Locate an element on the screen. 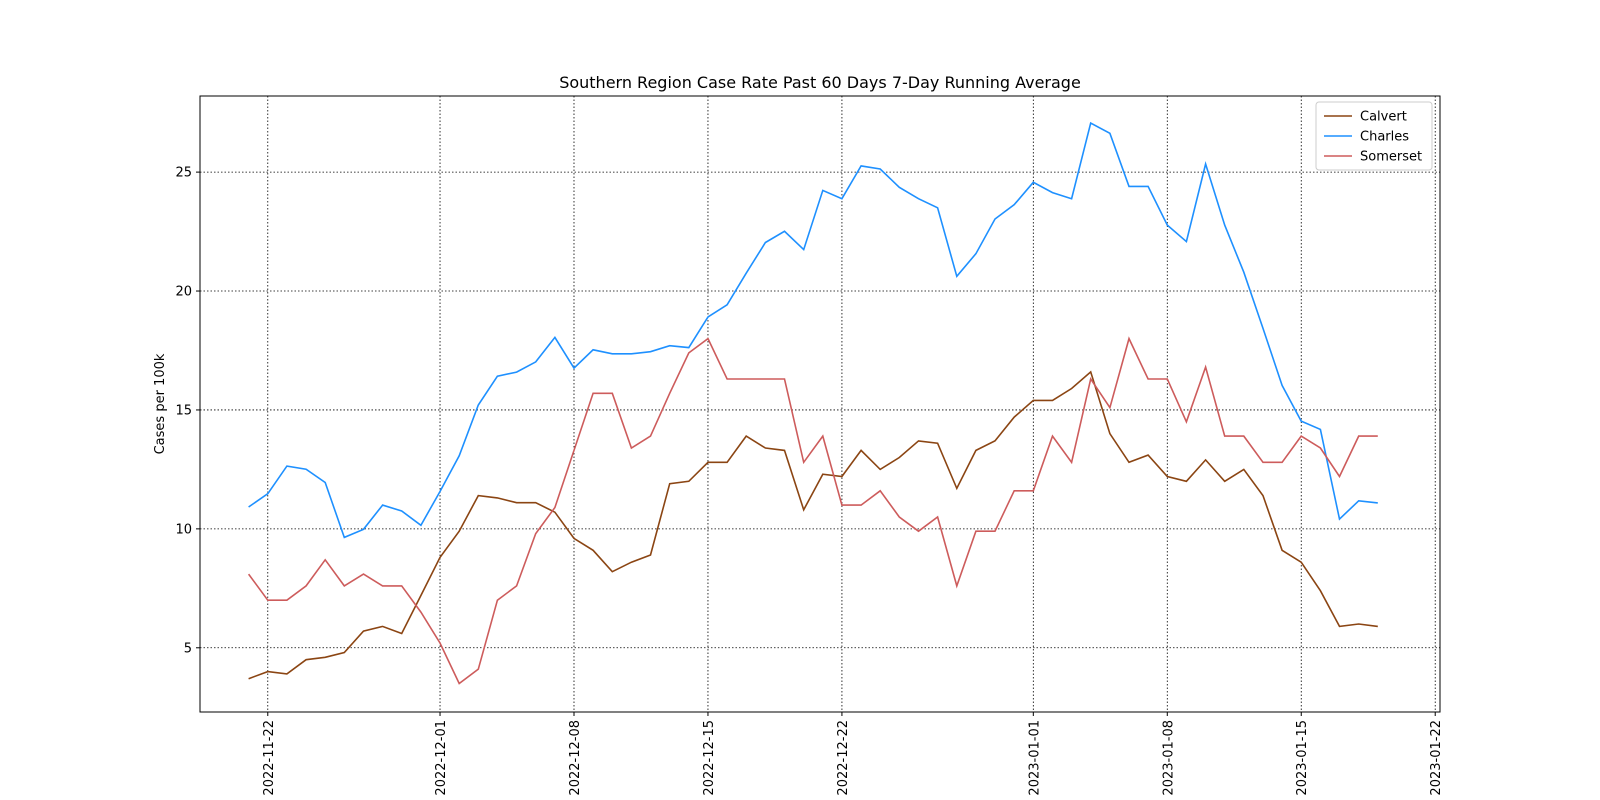 The image size is (1600, 800). x-tick-label: 2022-12-15 is located at coordinates (709, 758).